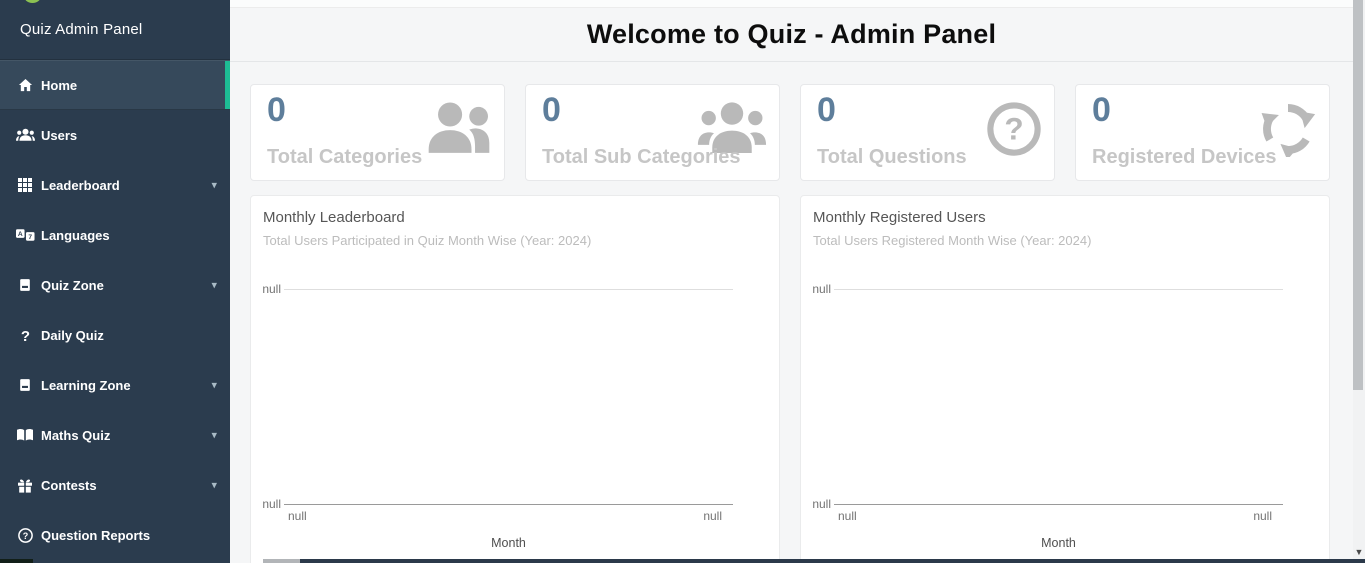  What do you see at coordinates (25, 85) in the screenshot?
I see `home-icon` at bounding box center [25, 85].